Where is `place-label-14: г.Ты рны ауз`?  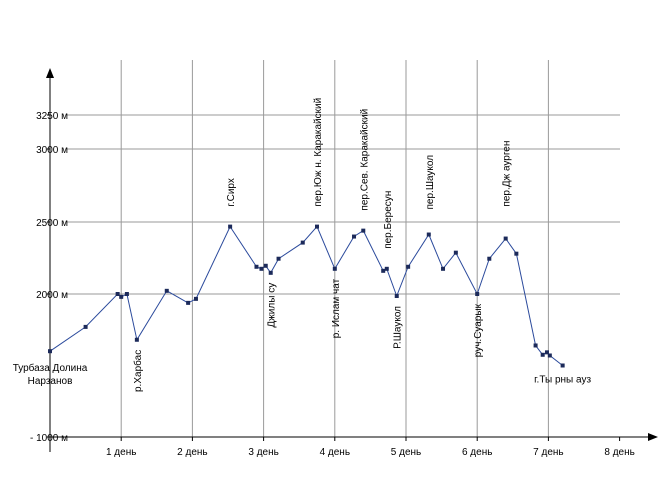 place-label-14: г.Ты рны ауз is located at coordinates (562, 380).